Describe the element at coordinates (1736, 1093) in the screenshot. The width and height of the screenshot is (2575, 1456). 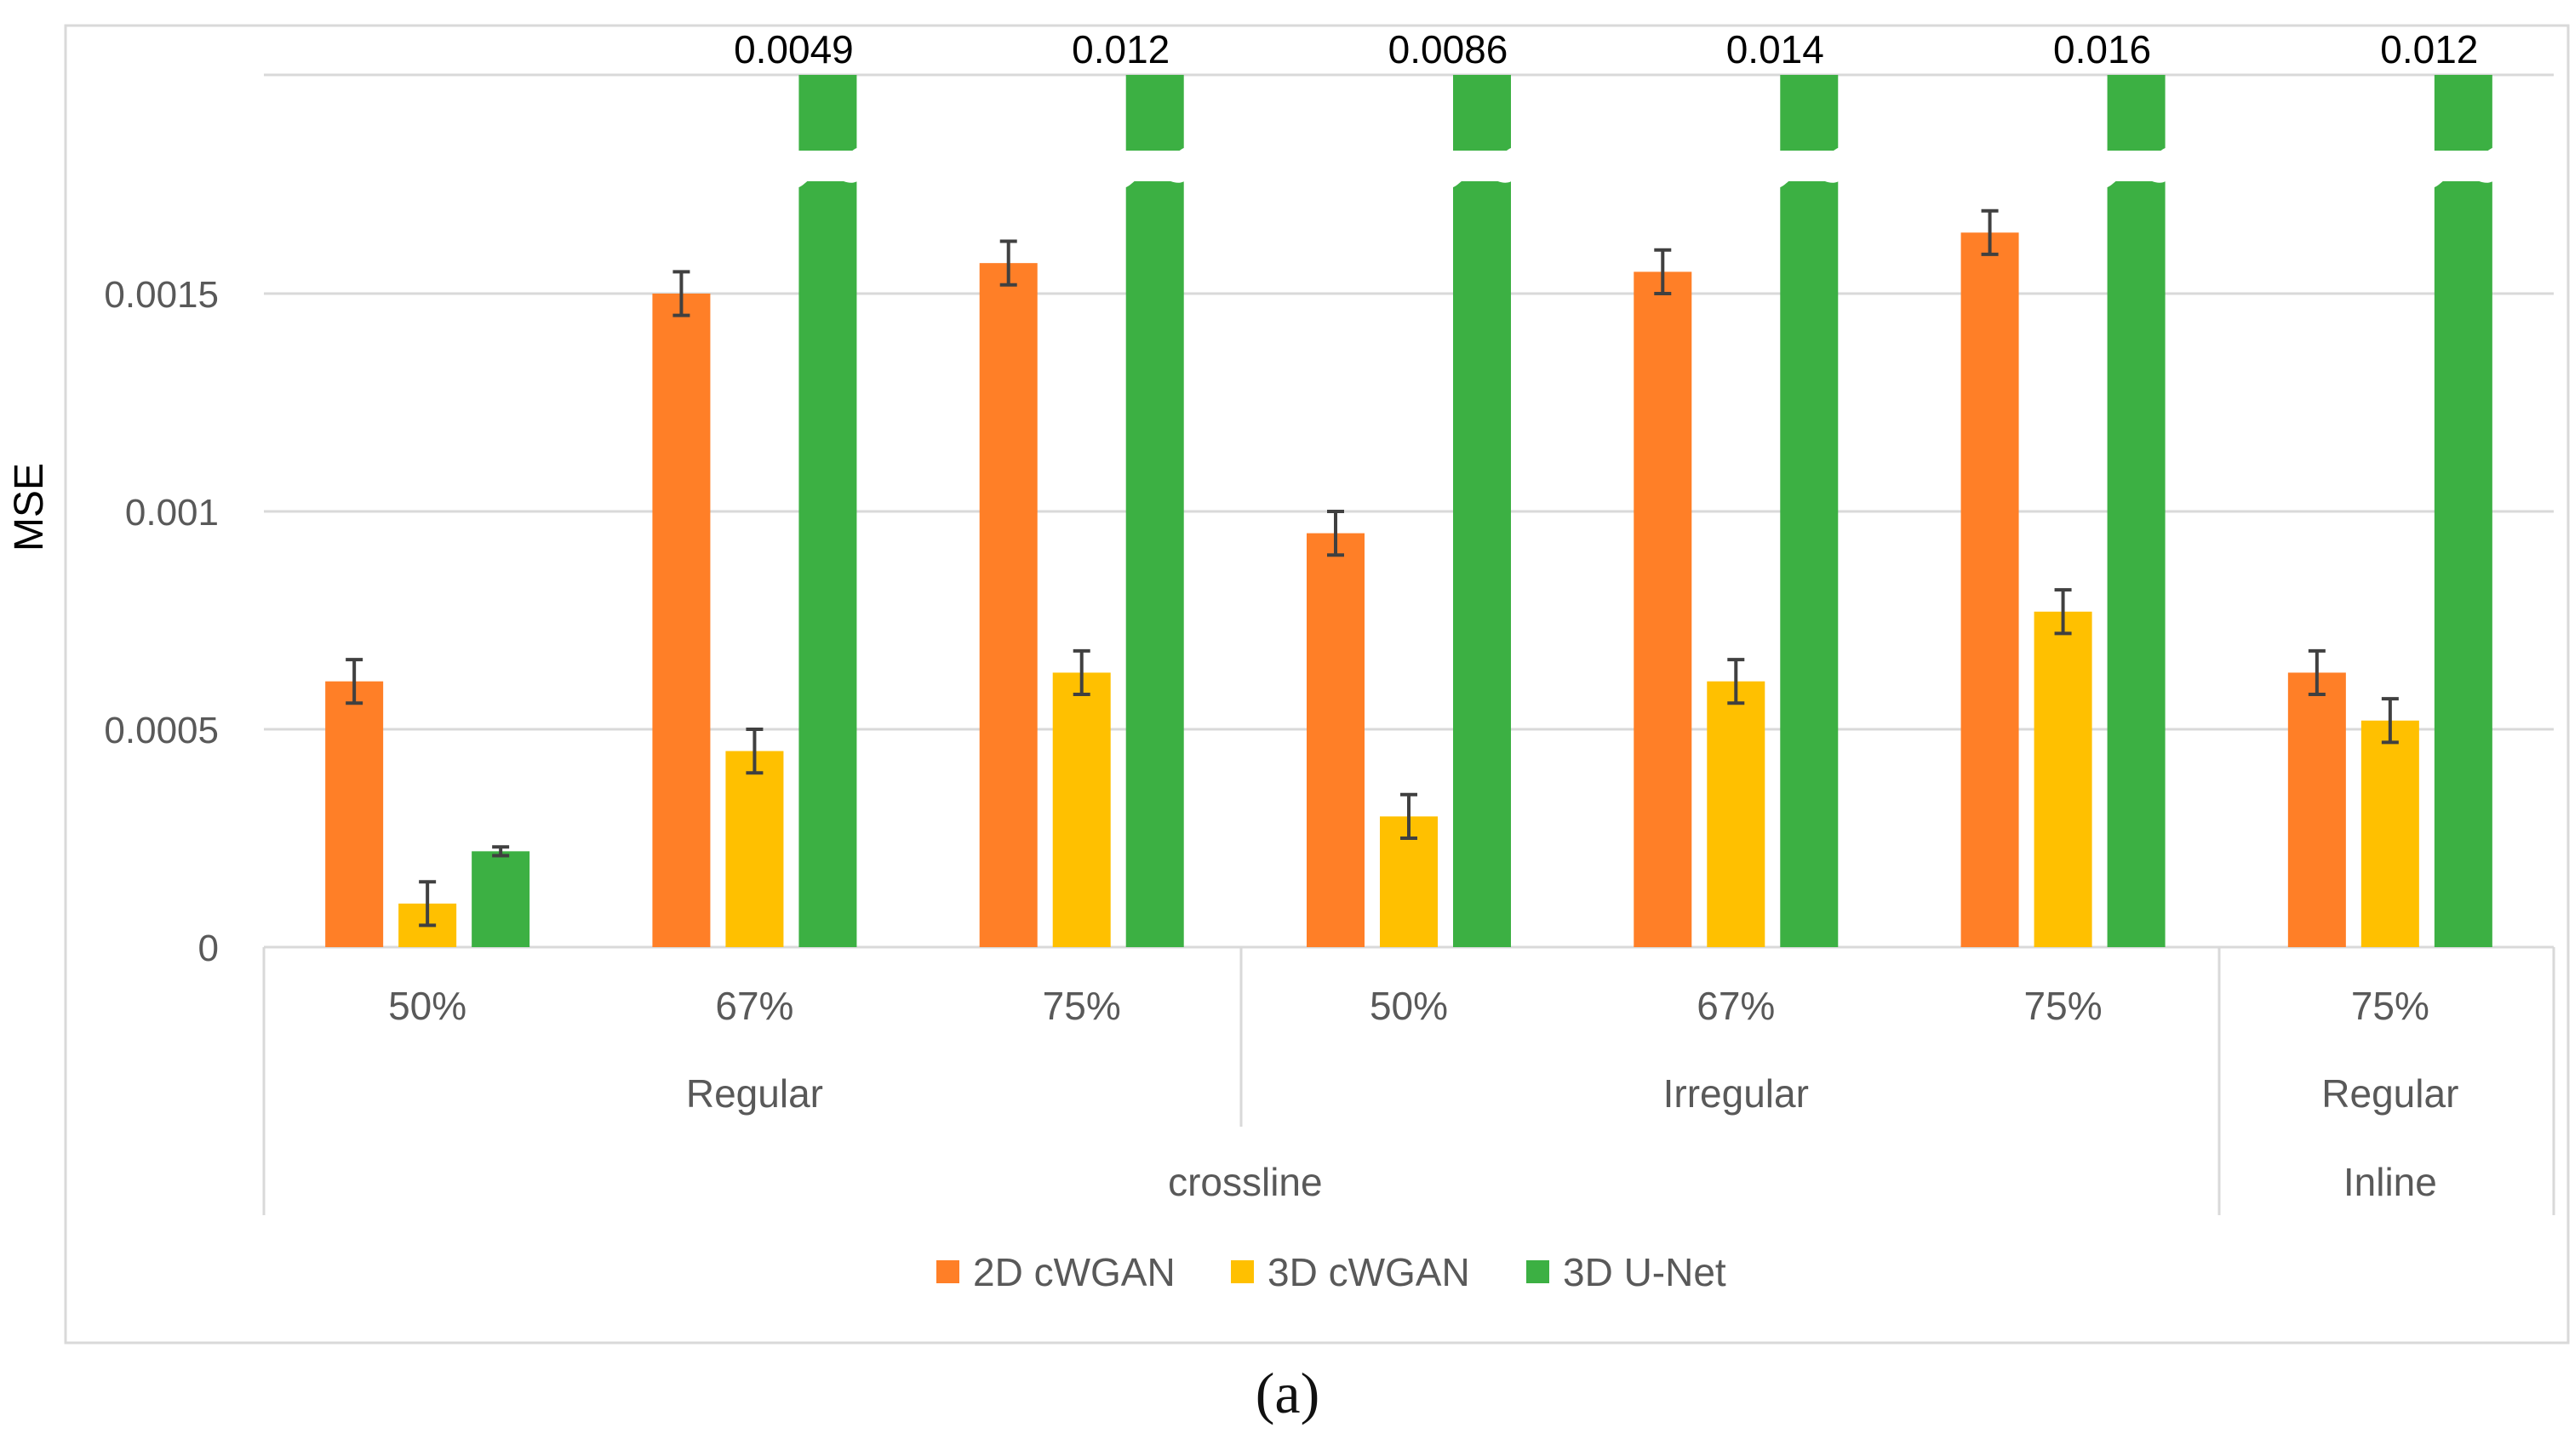
I see `x-group-label: Irregular` at that location.